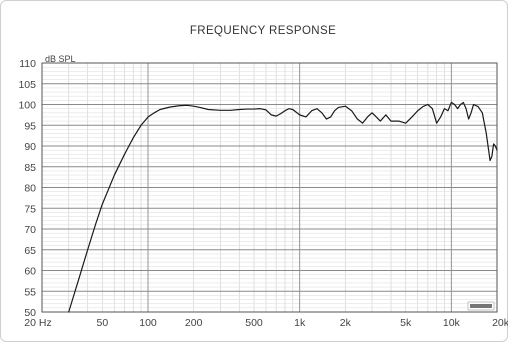 This screenshot has width=508, height=343. Describe the element at coordinates (263, 31) in the screenshot. I see `chart-title: FREQUENCY RESPONSE` at that location.